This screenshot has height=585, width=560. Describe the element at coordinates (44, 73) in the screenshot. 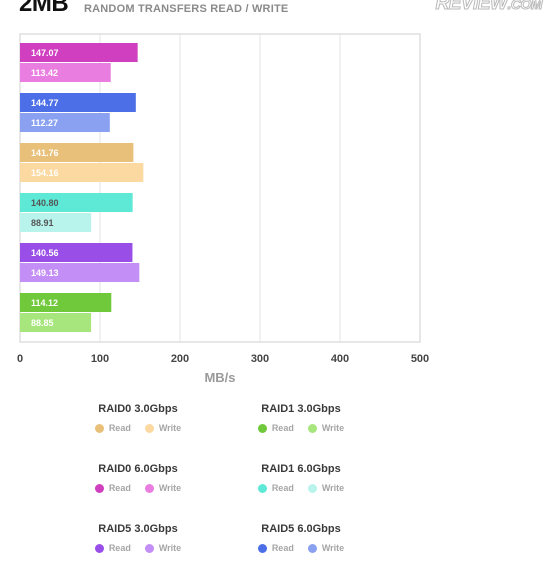

I see `bar-value-label: 113.42` at that location.